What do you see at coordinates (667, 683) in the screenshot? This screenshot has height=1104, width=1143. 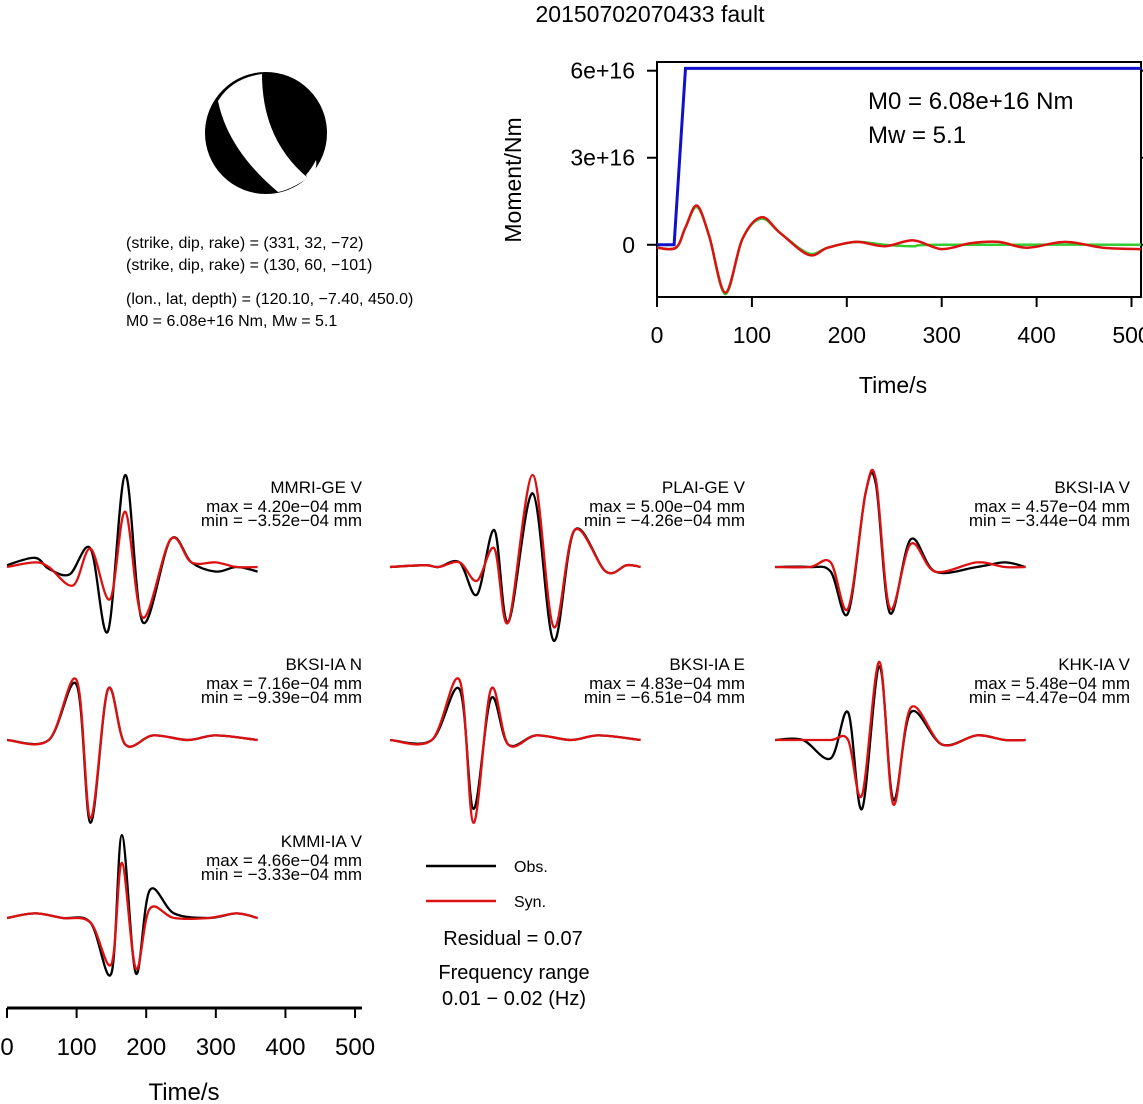 I see `station-max: max = 4.83e−04 mm` at bounding box center [667, 683].